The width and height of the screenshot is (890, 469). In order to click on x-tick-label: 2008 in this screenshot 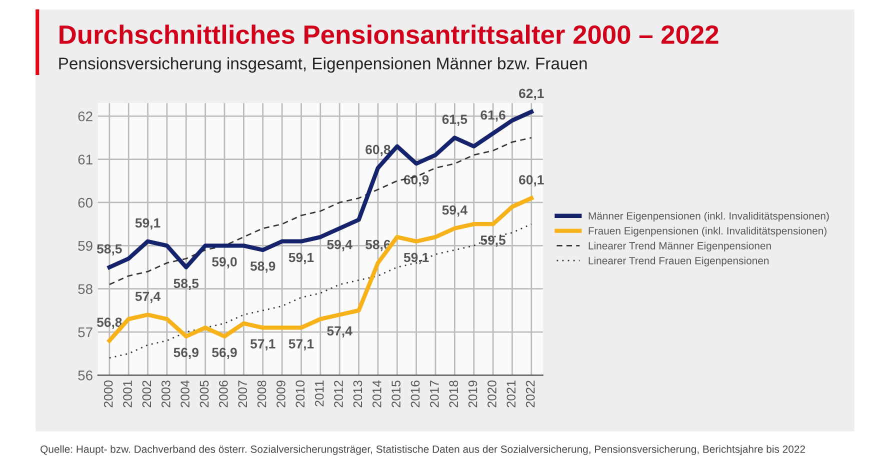, I will do `click(261, 394)`.